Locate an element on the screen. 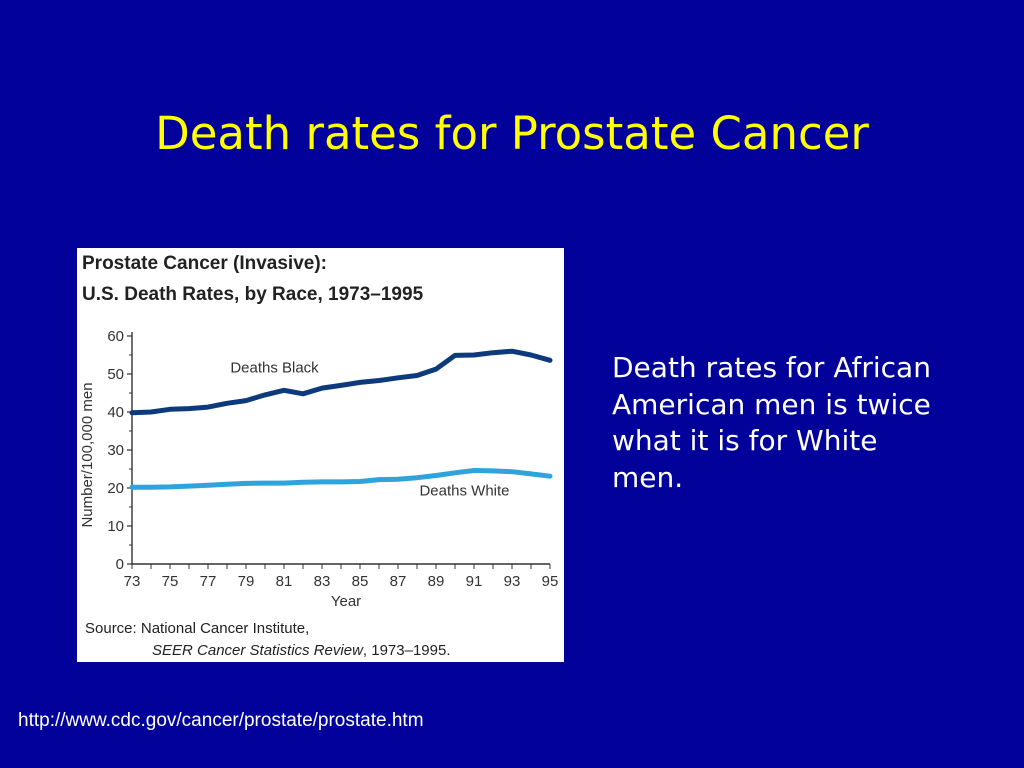  series-label-deaths-white: Deaths White is located at coordinates (464, 491).